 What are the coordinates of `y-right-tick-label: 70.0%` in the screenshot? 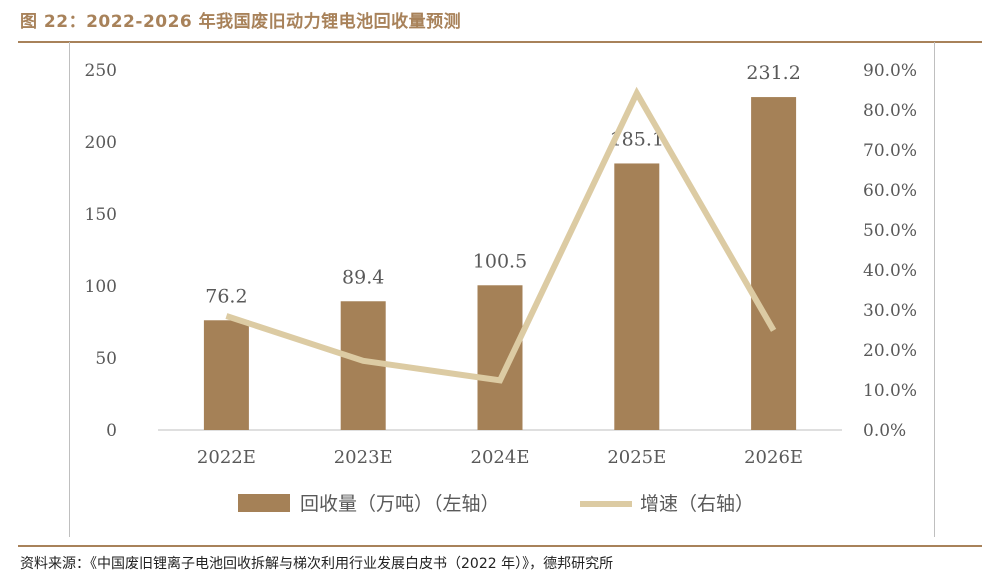 It's located at (890, 151).